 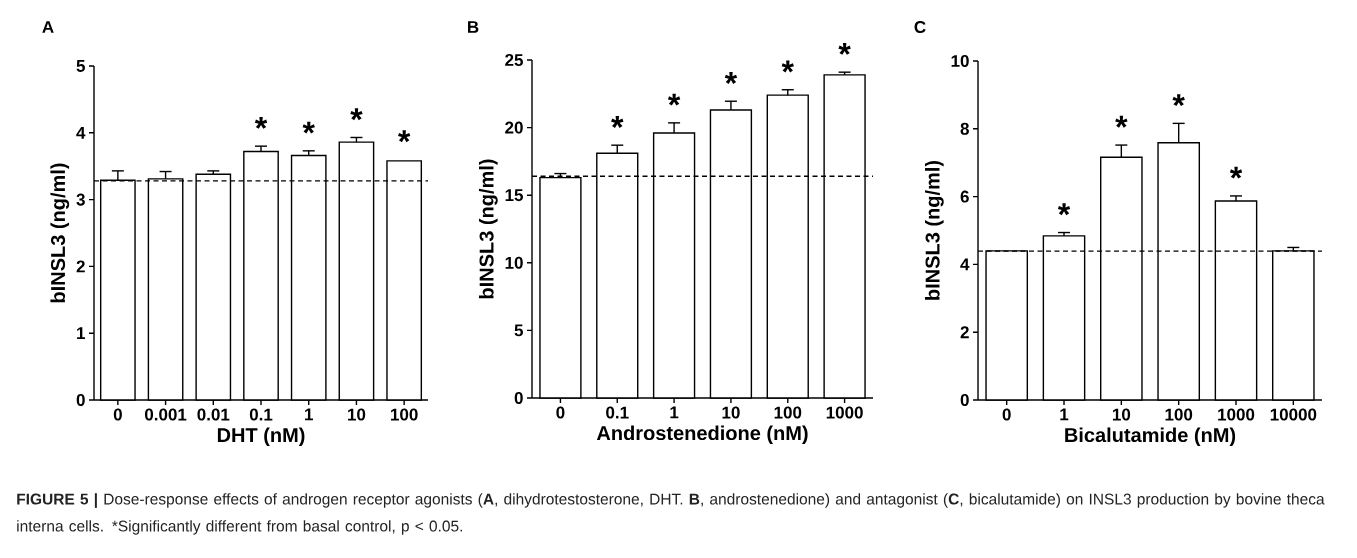 What do you see at coordinates (702, 435) in the screenshot?
I see `x-axis-title: Androstenedione (nM)` at bounding box center [702, 435].